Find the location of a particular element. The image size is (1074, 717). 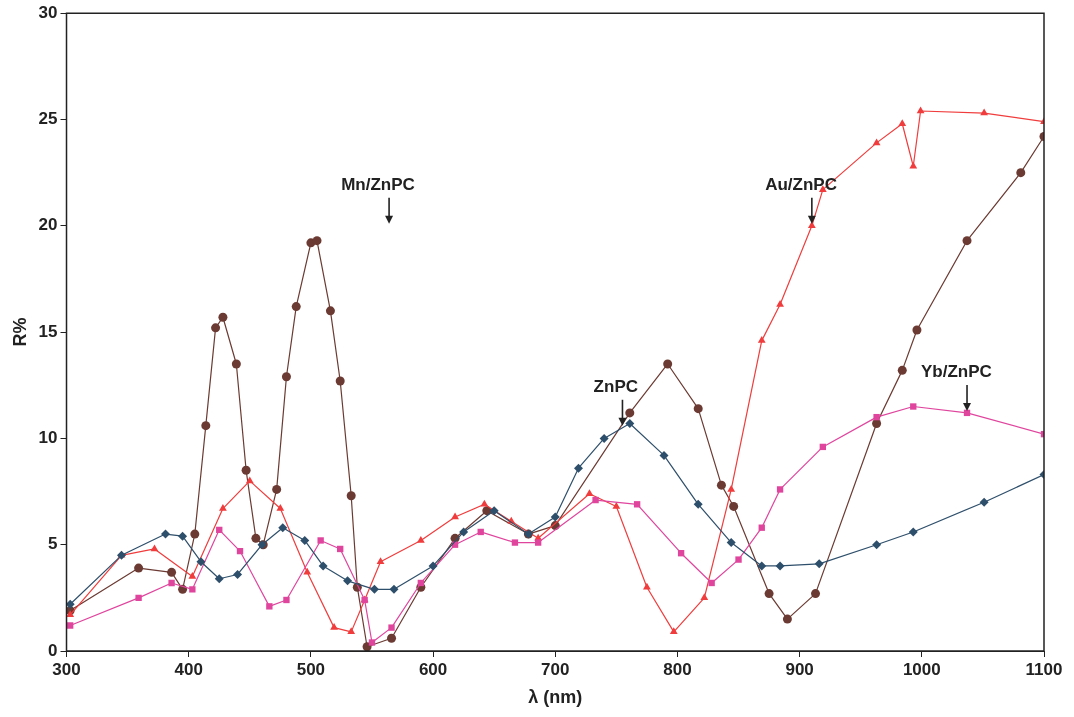

y-tick-label: 5 is located at coordinates (53, 544).